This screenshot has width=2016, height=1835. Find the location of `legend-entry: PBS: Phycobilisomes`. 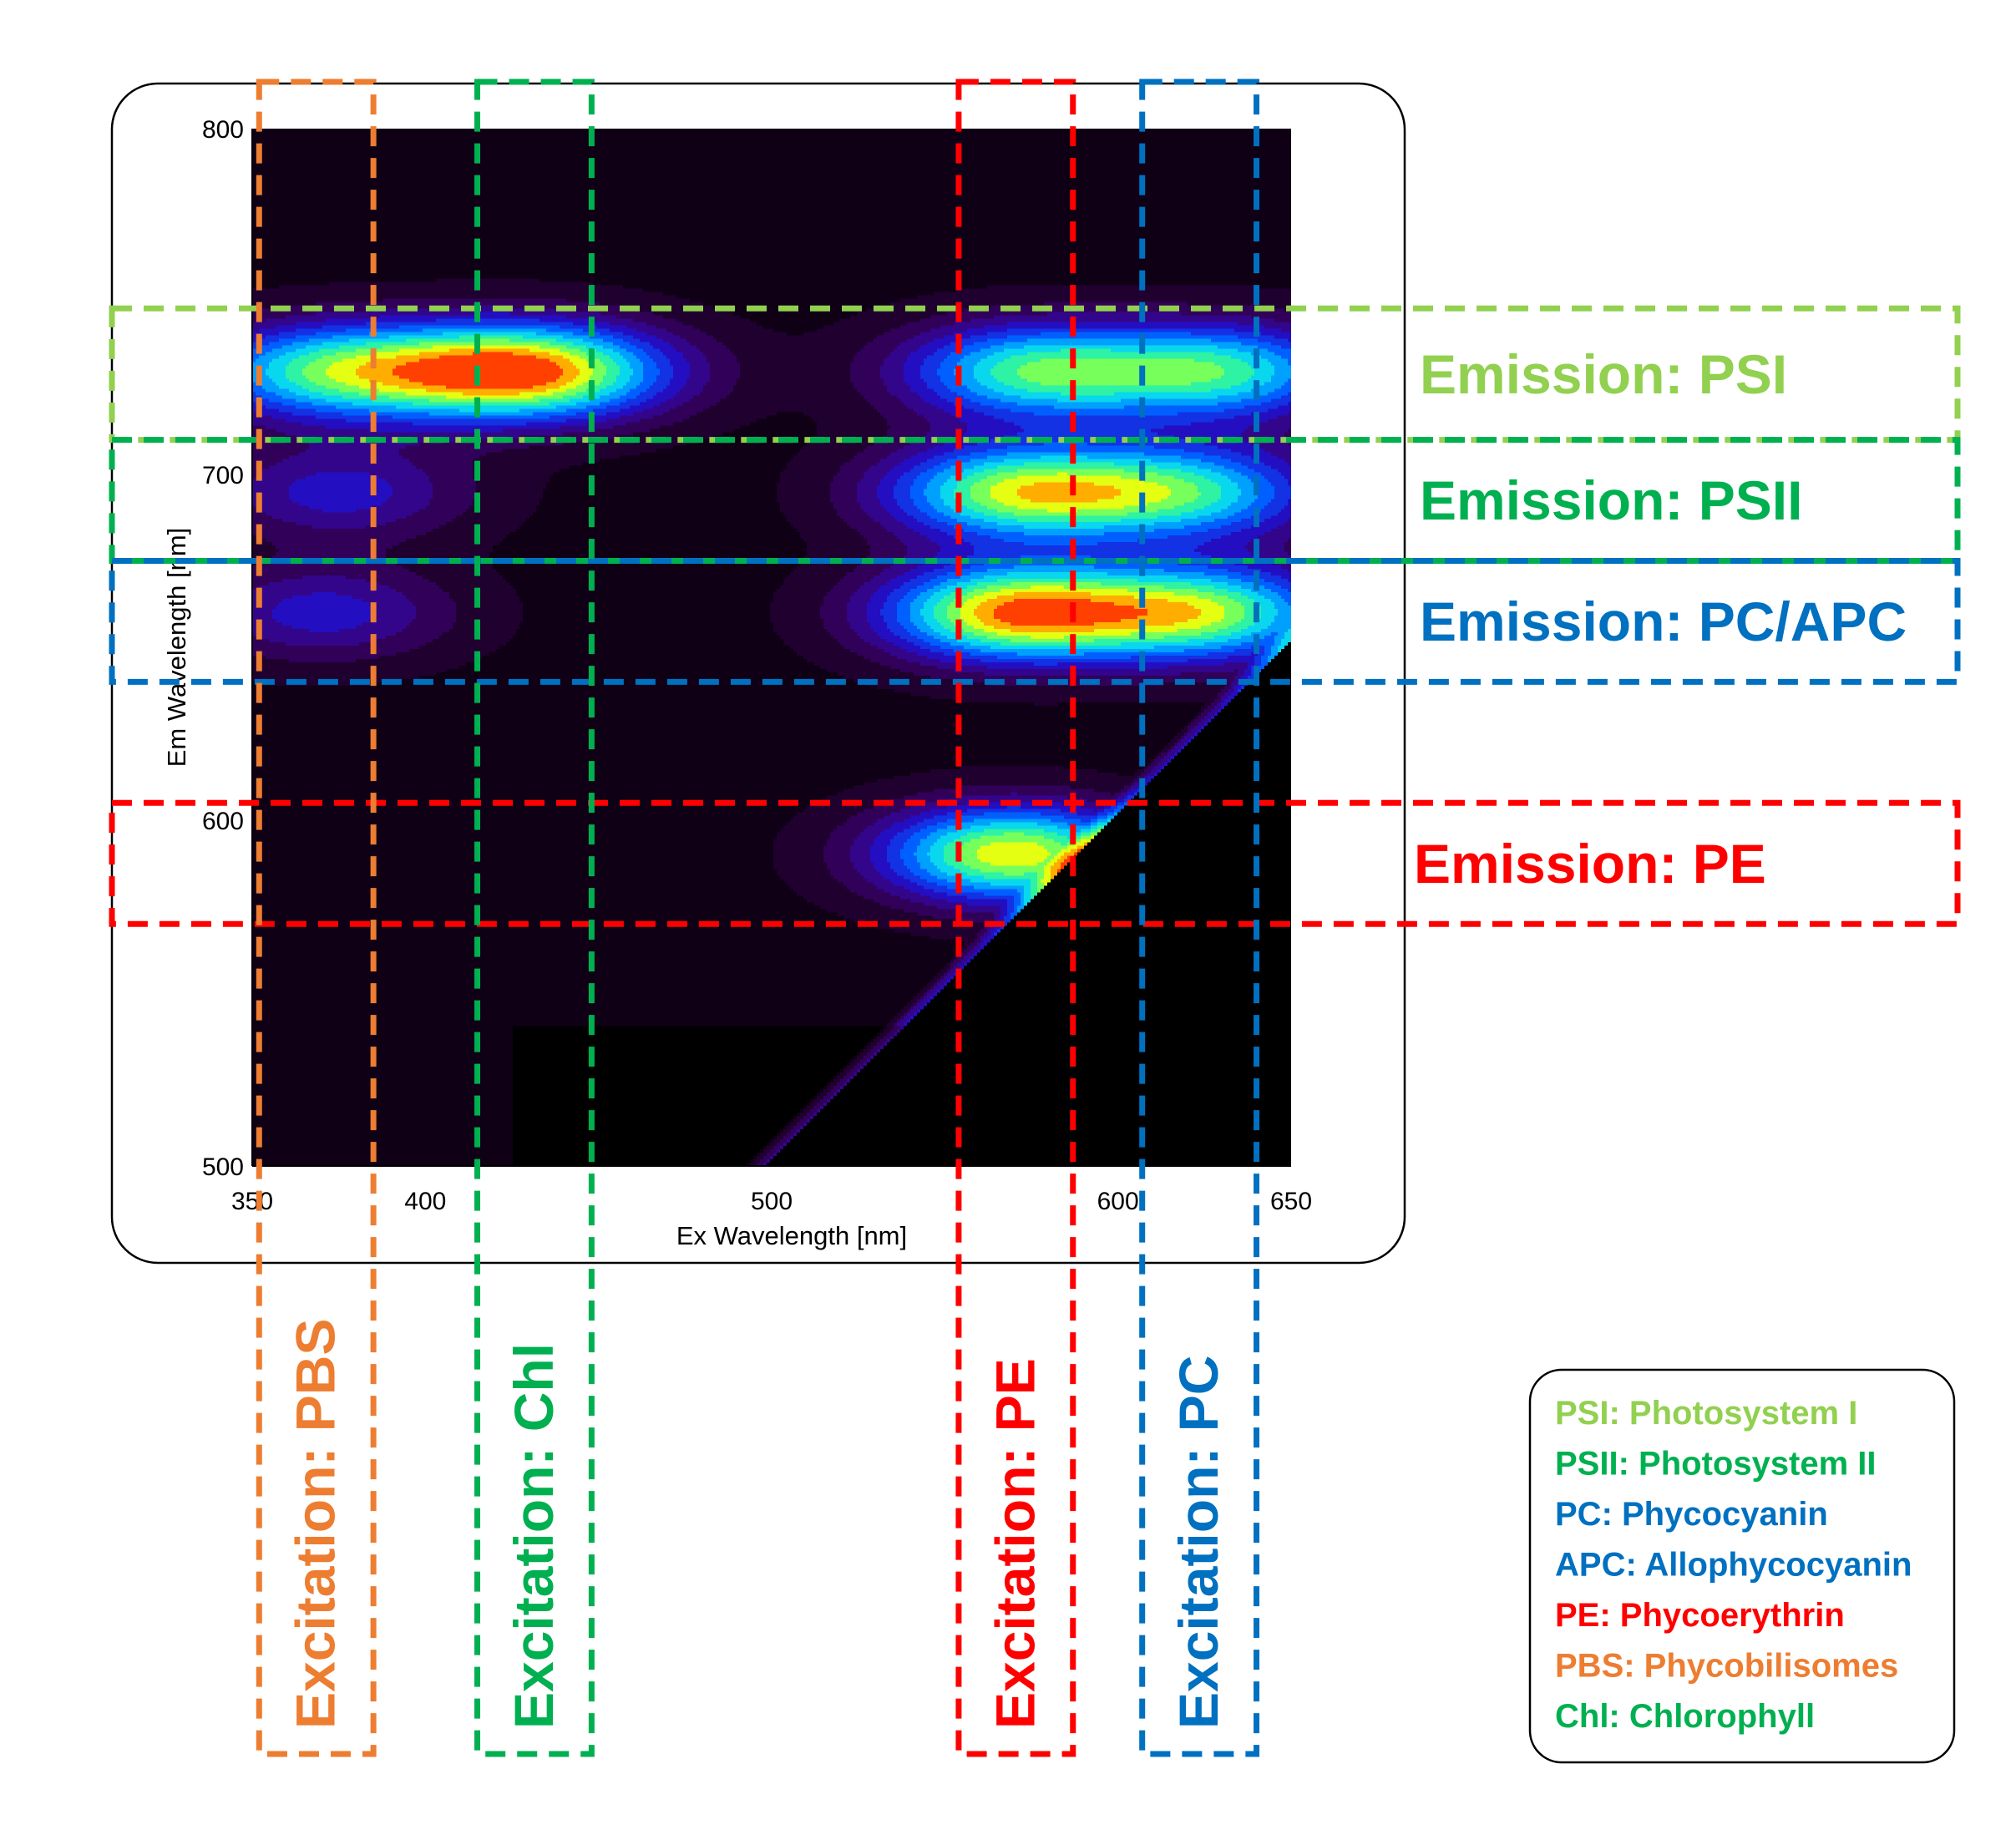

legend-entry: PBS: Phycobilisomes is located at coordinates (1726, 1666).